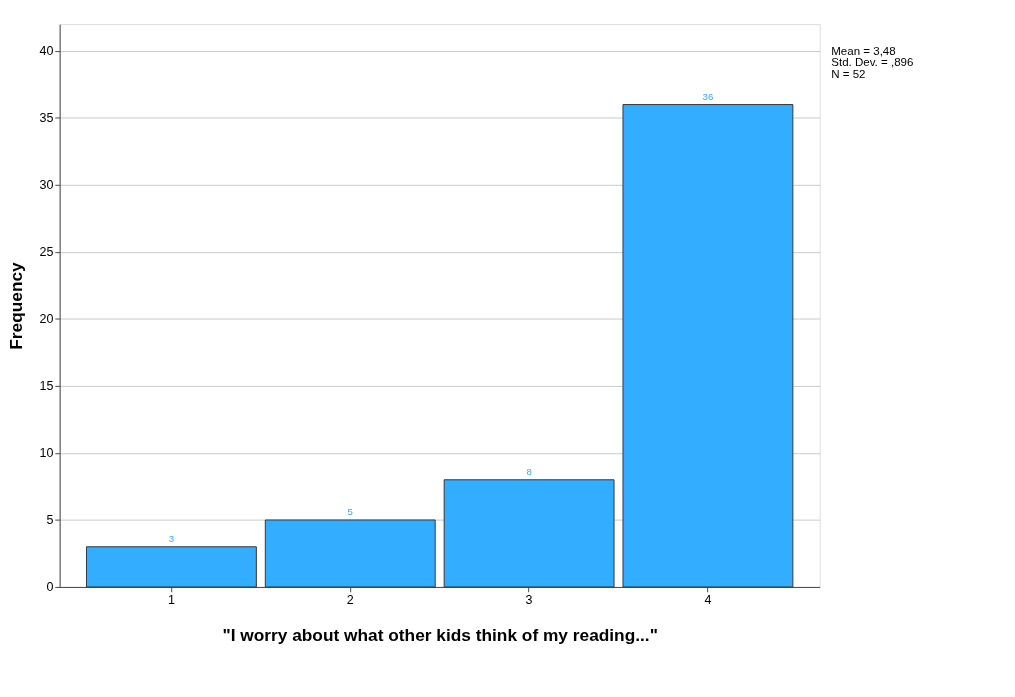  Describe the element at coordinates (46, 319) in the screenshot. I see `y-tick-label: 20` at that location.